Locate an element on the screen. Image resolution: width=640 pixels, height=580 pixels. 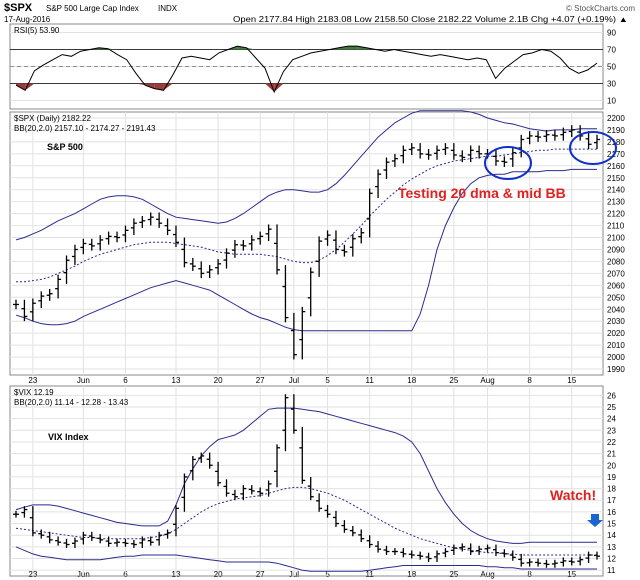
spx-tick-label: 2000 is located at coordinates (616, 357).